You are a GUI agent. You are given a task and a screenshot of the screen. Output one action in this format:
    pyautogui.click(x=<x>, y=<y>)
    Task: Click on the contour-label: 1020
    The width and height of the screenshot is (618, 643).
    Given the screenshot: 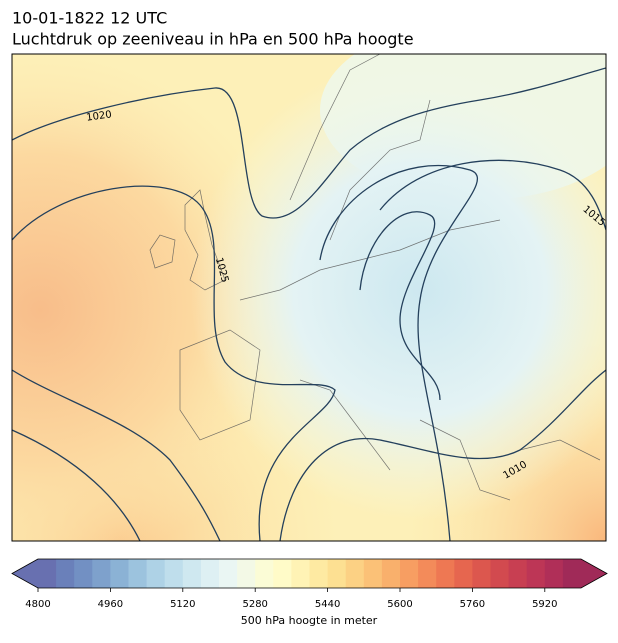 What is the action you would take?
    pyautogui.click(x=99, y=116)
    